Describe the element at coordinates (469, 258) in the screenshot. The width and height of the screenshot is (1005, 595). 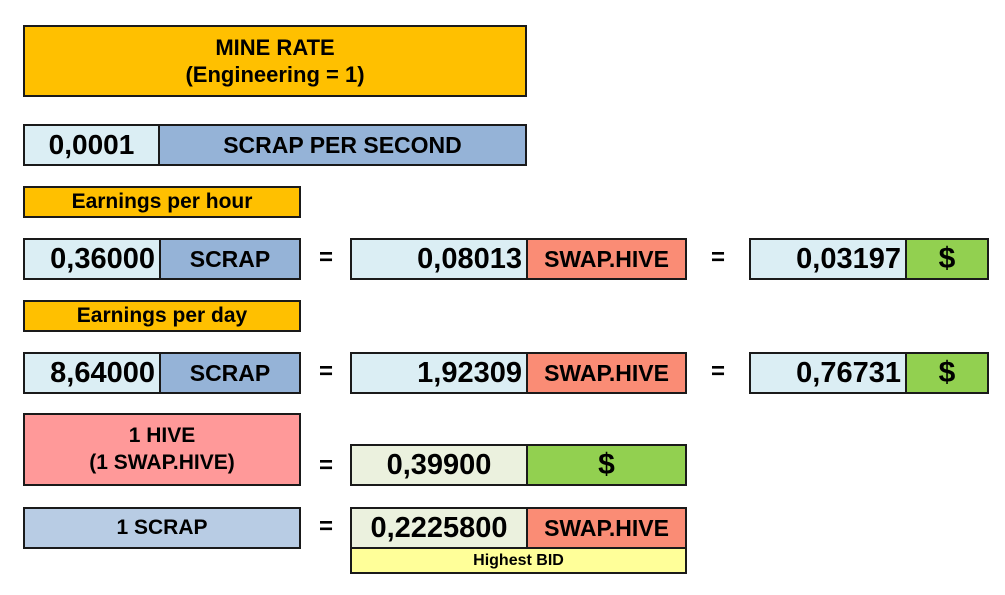
I see `hour-swap-value-text: 0,08013` at that location.